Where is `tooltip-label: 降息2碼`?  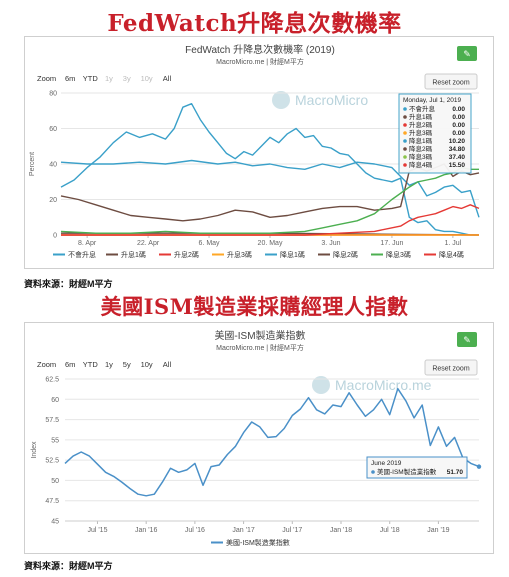 tooltip-label: 降息2碼 is located at coordinates (421, 148).